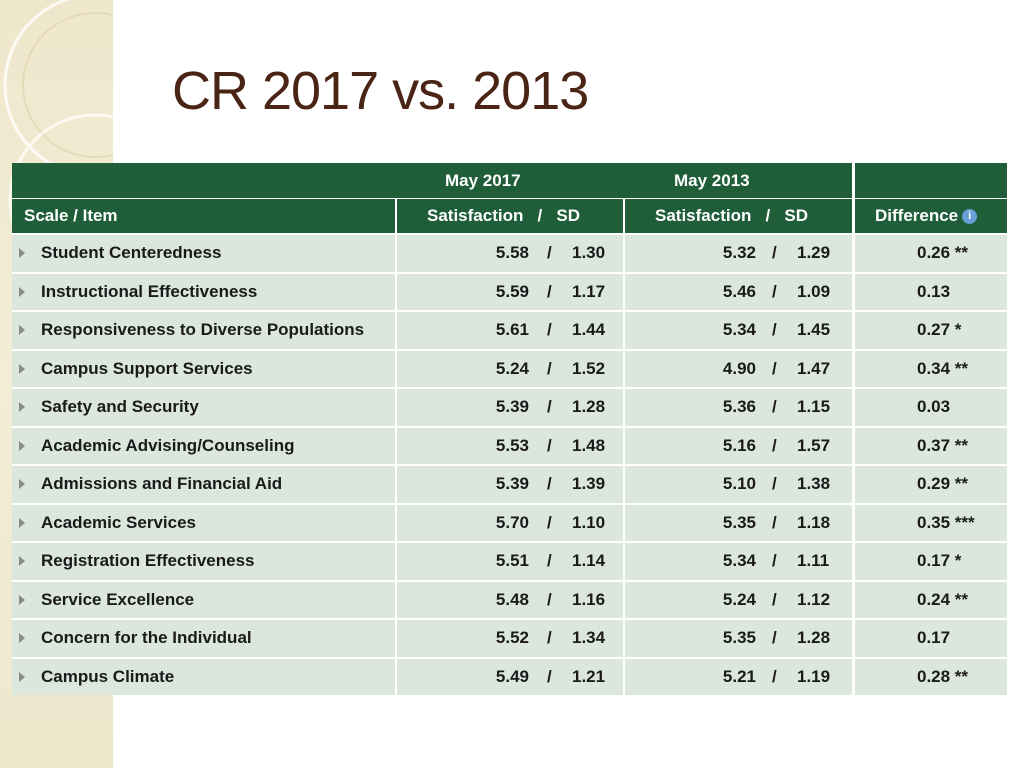  Describe the element at coordinates (203, 445) in the screenshot. I see `item-cell: Academic Advising/Counseling` at that location.